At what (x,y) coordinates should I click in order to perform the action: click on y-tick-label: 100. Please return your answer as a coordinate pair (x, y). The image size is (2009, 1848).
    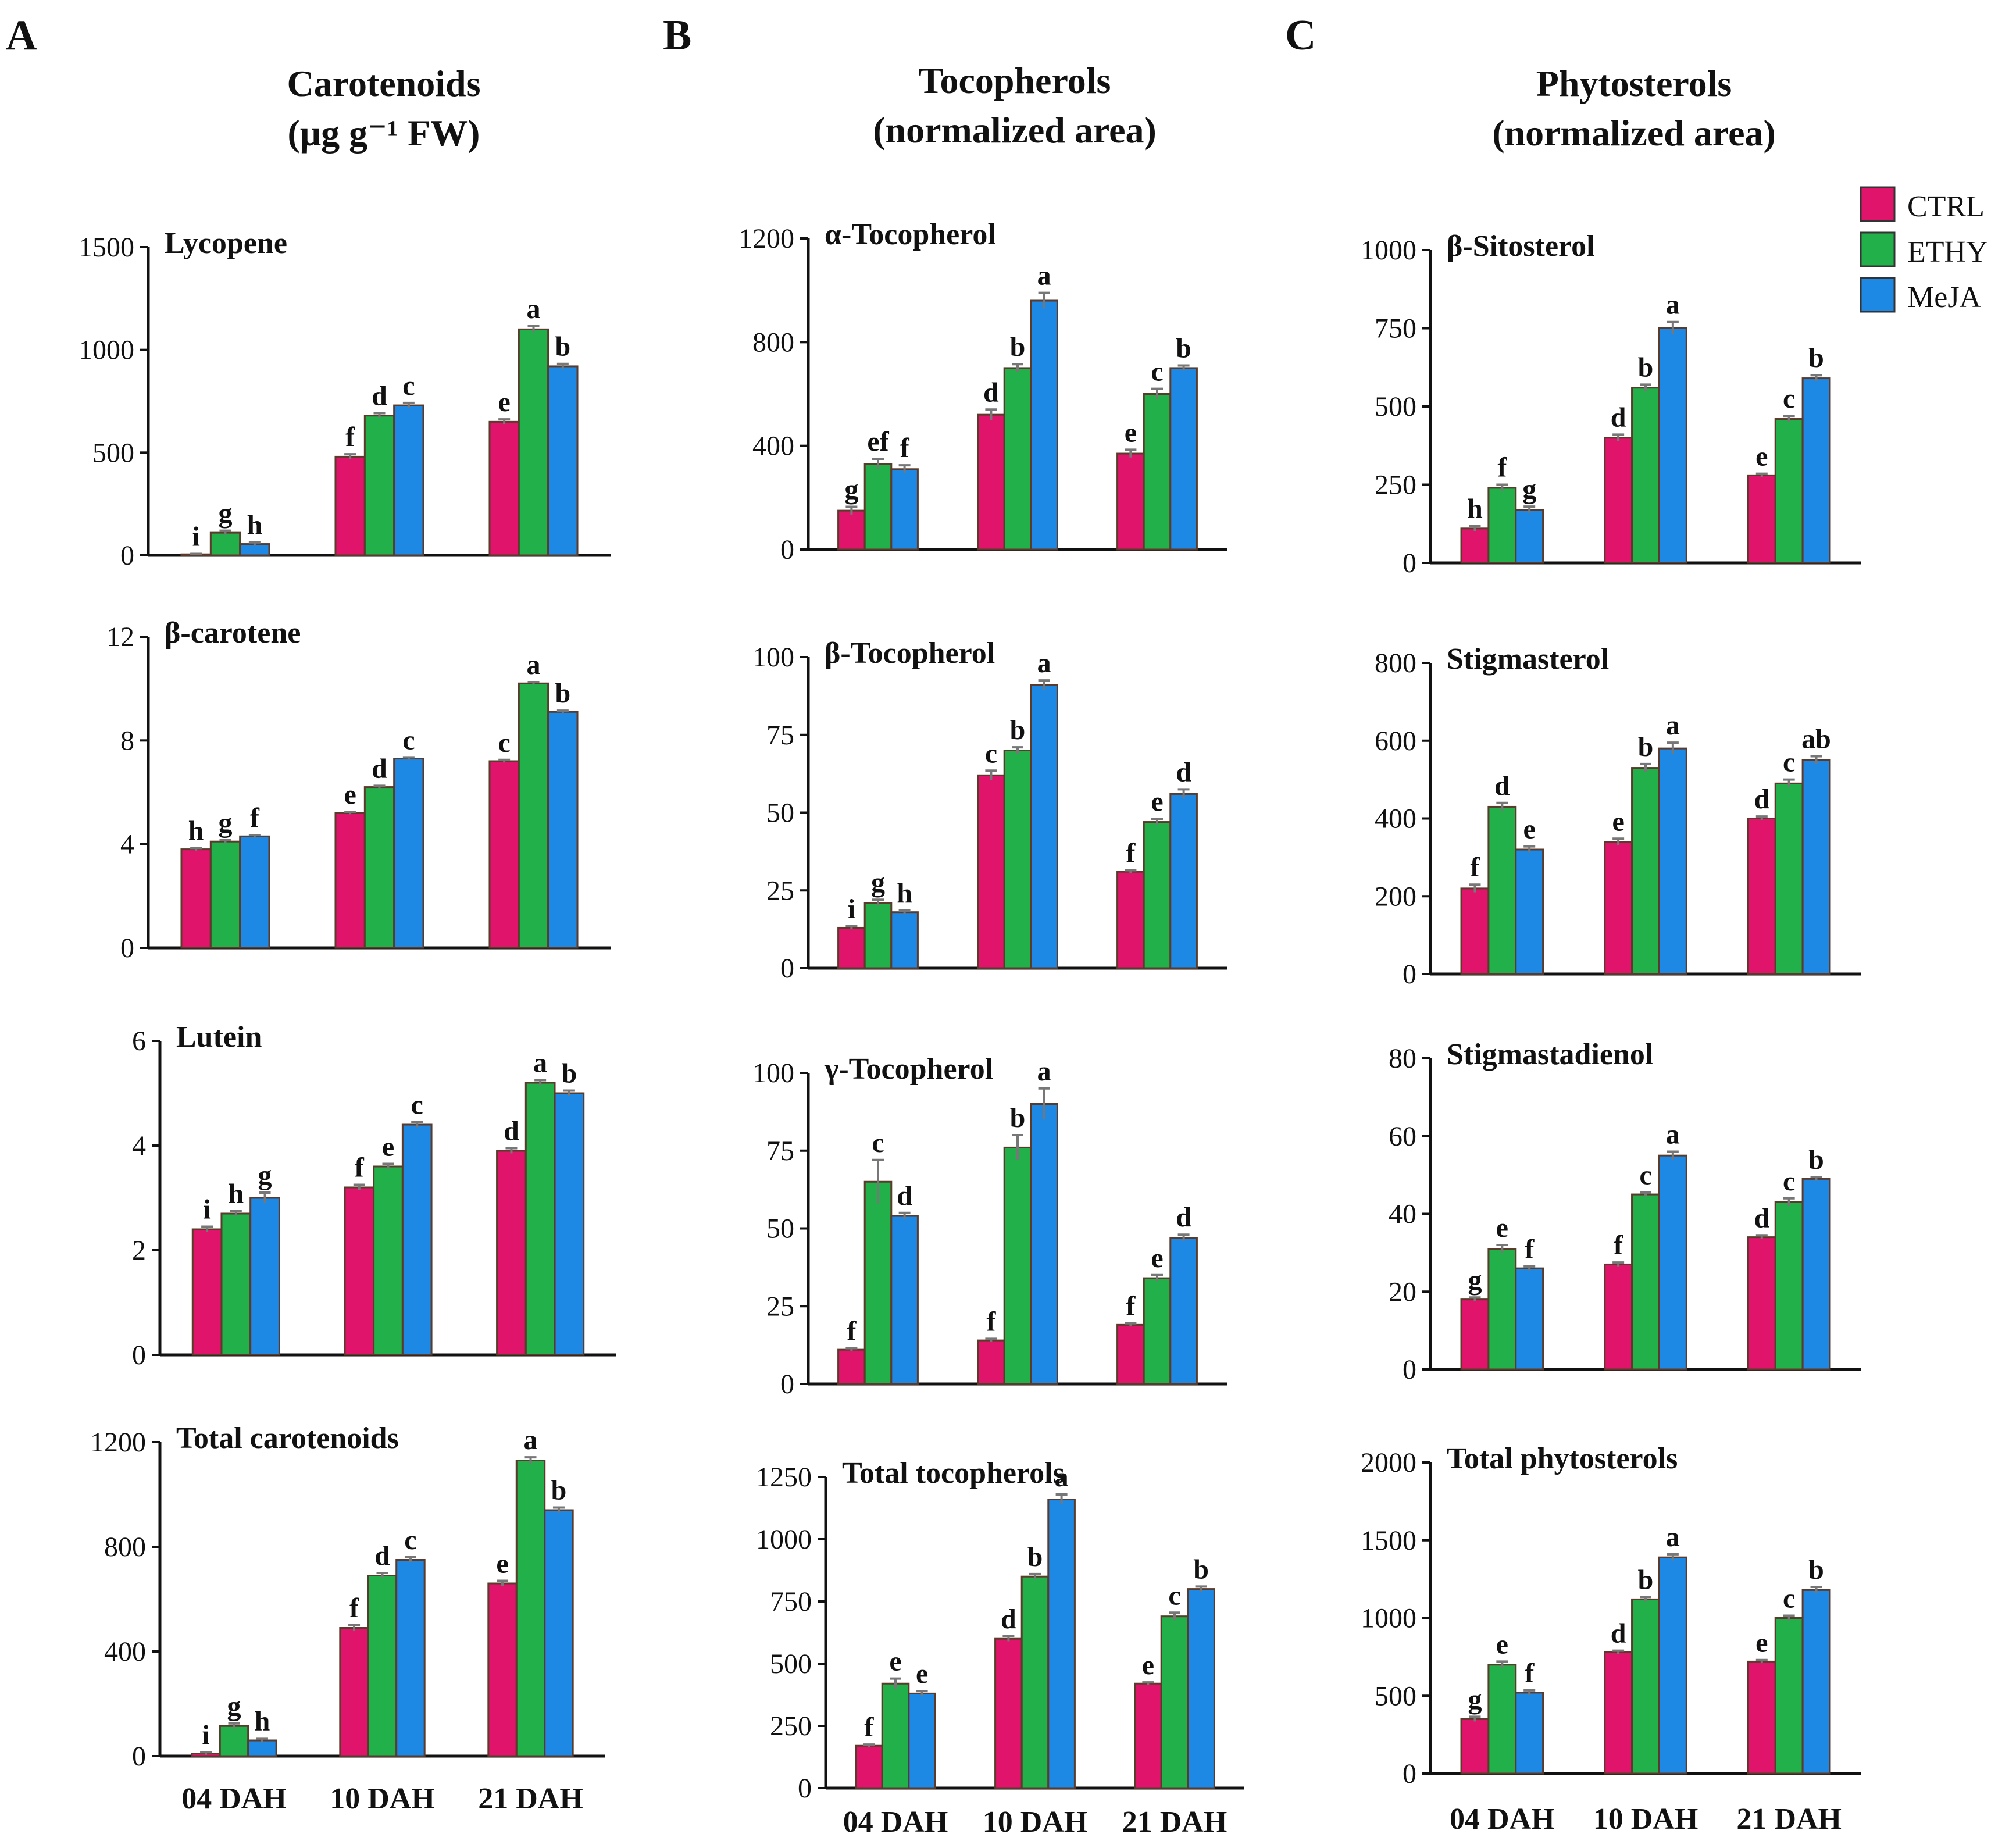
    Looking at the image, I should click on (773, 657).